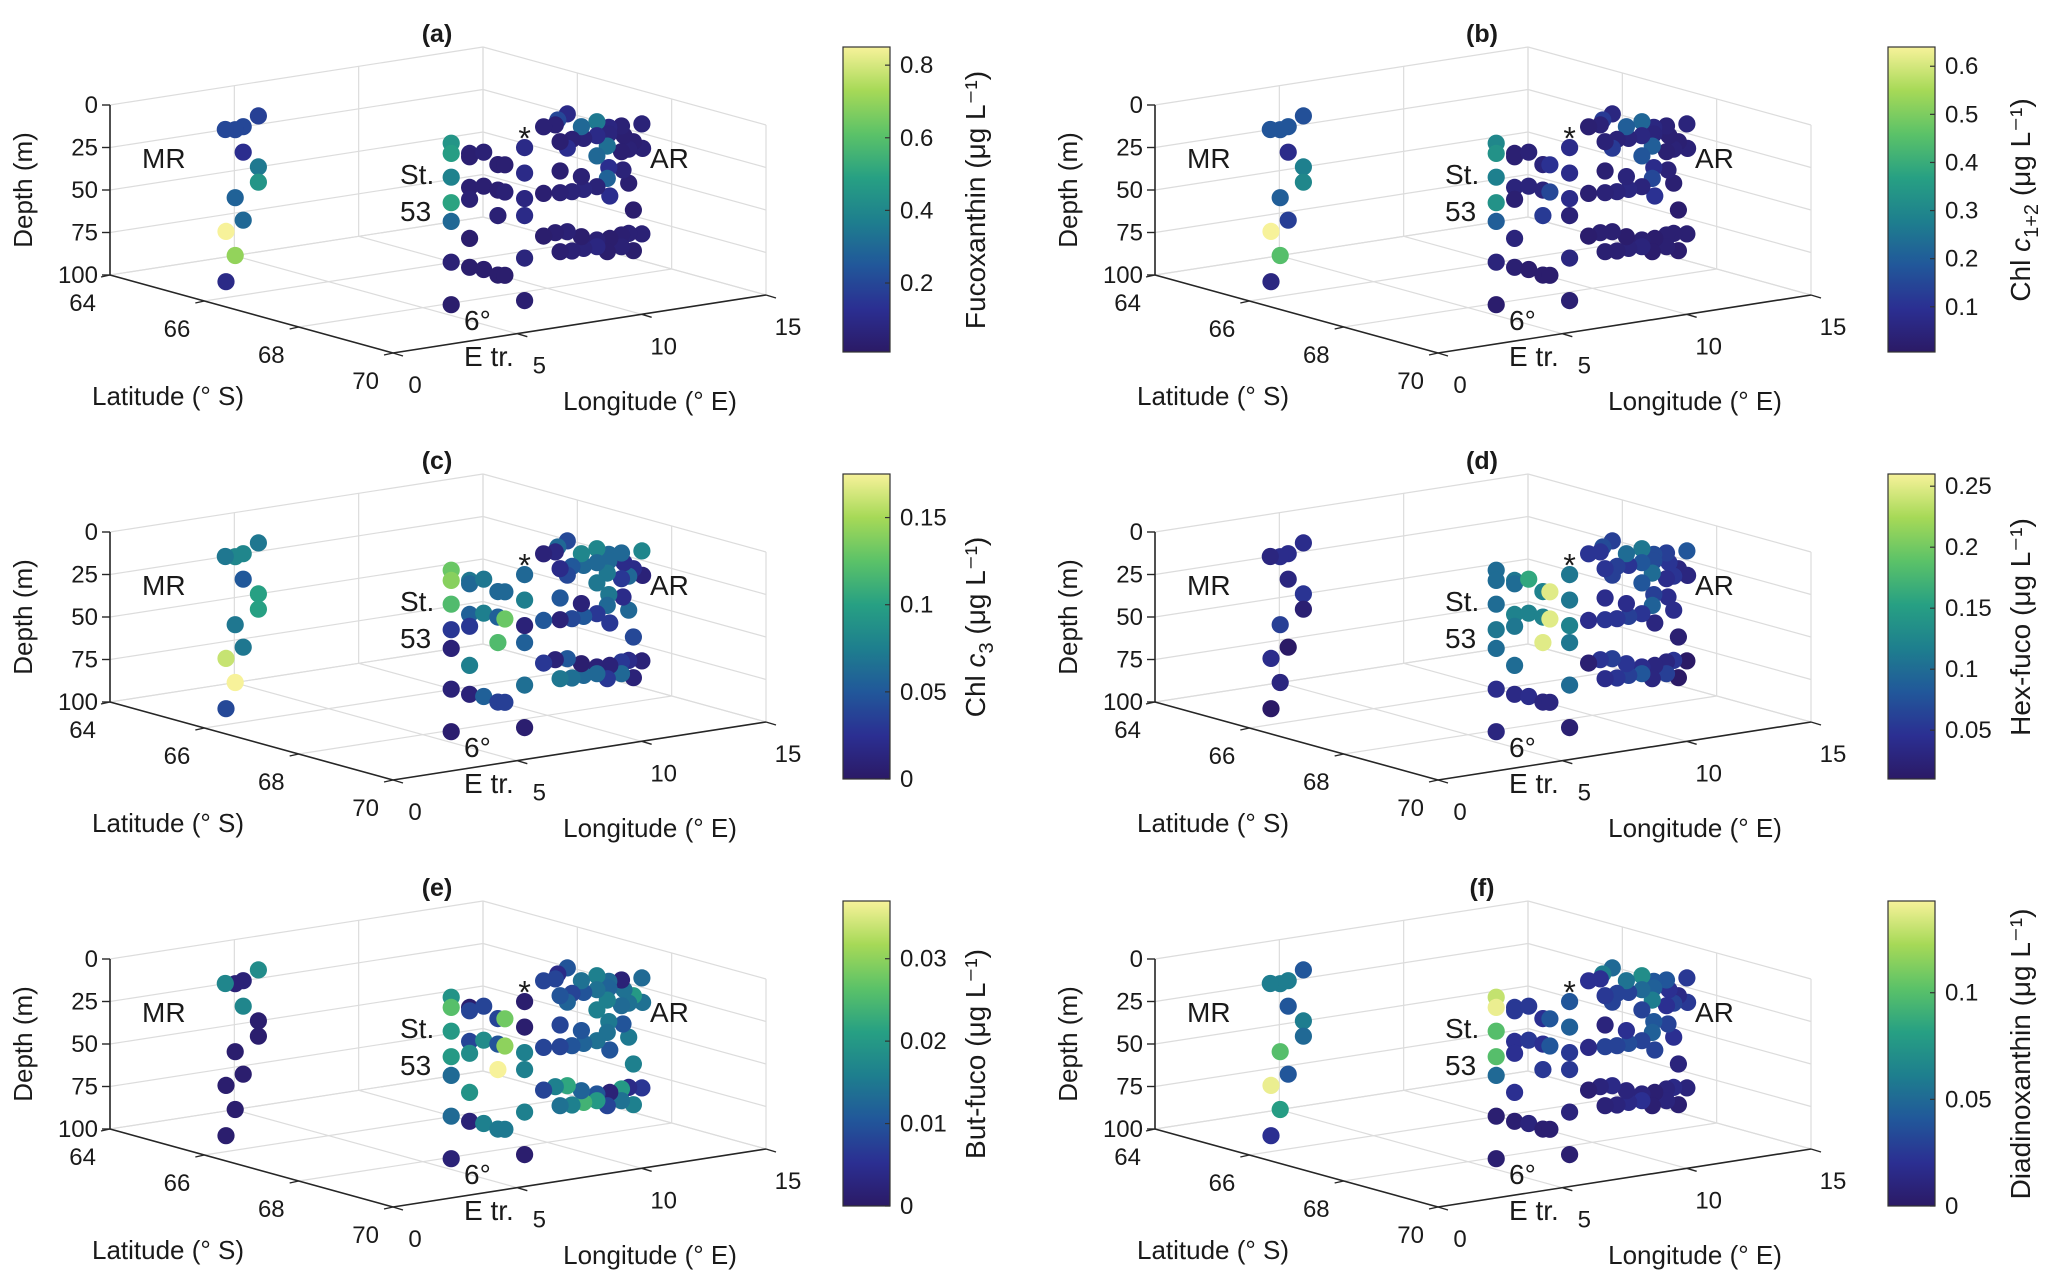  Describe the element at coordinates (437, 888) in the screenshot. I see `panel-title: (e)` at that location.